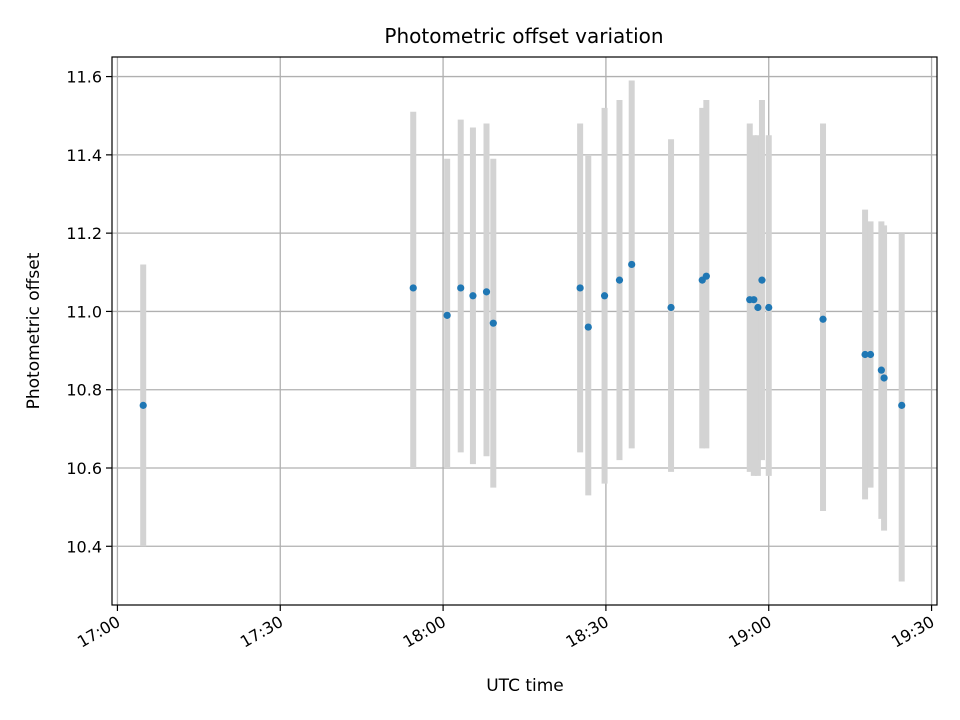  What do you see at coordinates (84, 546) in the screenshot?
I see `y-tick-label: 10.4` at bounding box center [84, 546].